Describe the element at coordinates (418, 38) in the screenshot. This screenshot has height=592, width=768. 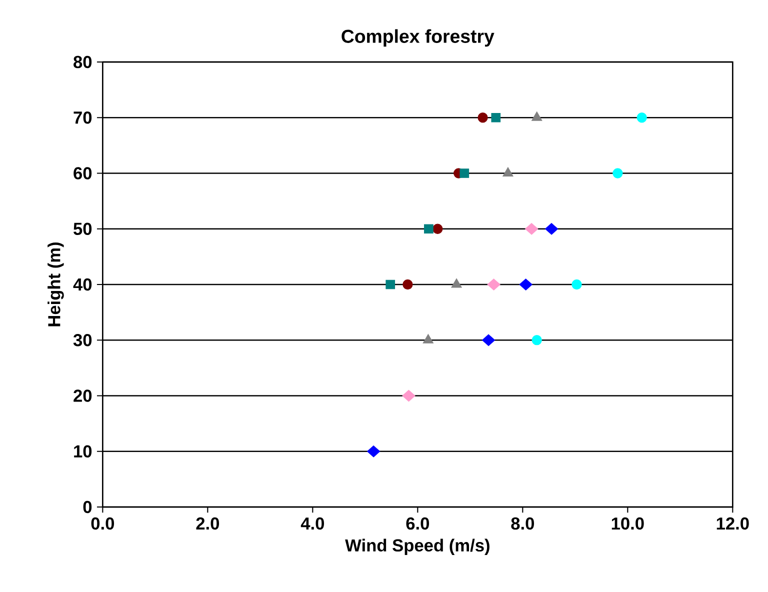
I see `chart-title: Complex forestry` at that location.